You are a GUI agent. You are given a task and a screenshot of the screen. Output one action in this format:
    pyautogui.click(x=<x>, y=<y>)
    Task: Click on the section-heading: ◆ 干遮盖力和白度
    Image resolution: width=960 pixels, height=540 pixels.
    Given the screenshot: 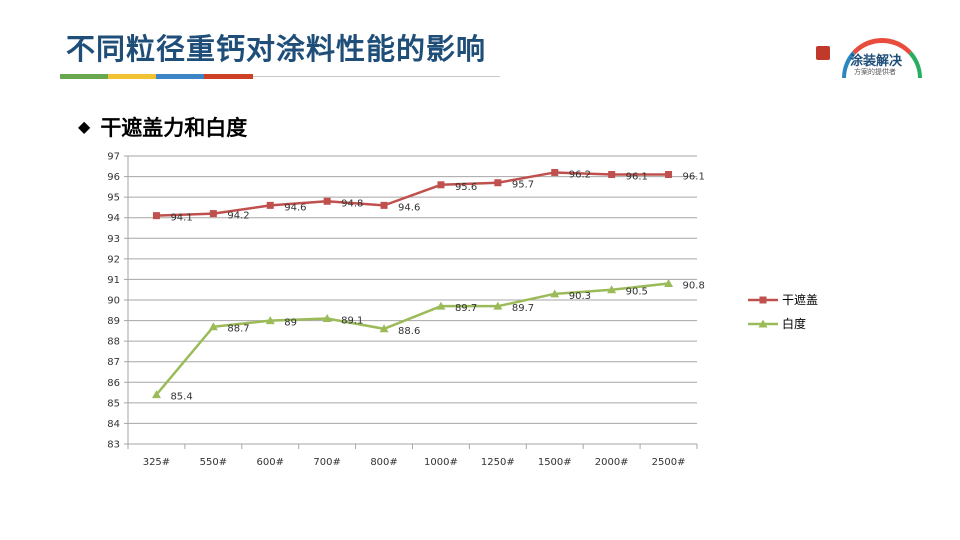 What is the action you would take?
    pyautogui.click(x=162, y=127)
    